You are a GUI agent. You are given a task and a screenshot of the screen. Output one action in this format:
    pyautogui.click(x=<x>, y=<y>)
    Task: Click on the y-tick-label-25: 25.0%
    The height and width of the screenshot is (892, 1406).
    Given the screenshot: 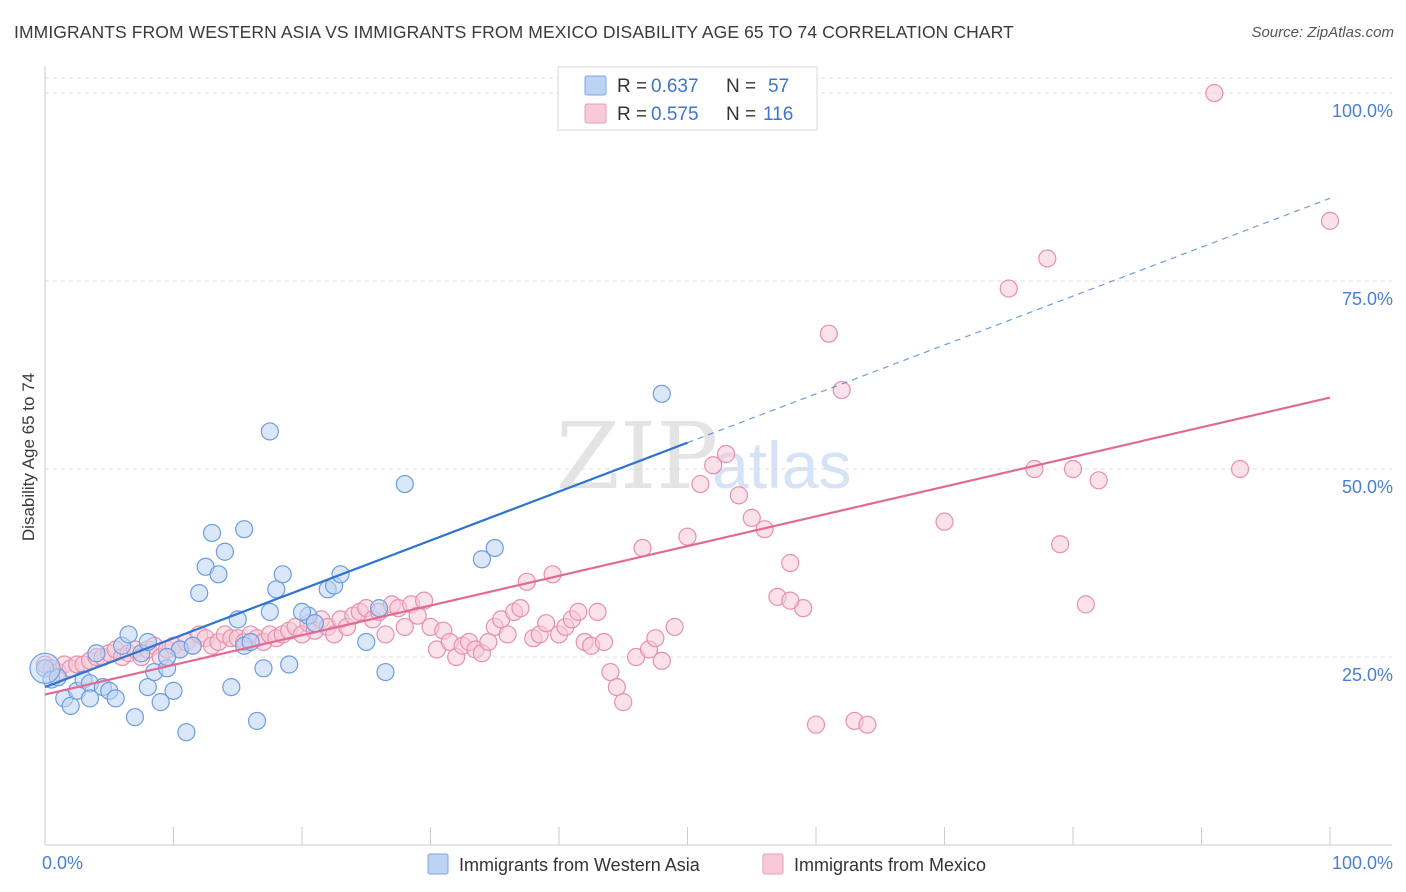 What is the action you would take?
    pyautogui.click(x=1367, y=675)
    